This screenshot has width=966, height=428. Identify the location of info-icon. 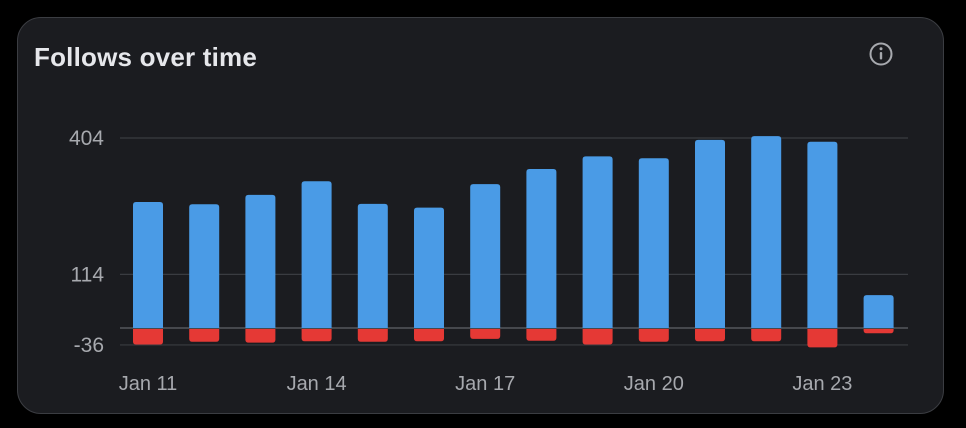
(881, 54).